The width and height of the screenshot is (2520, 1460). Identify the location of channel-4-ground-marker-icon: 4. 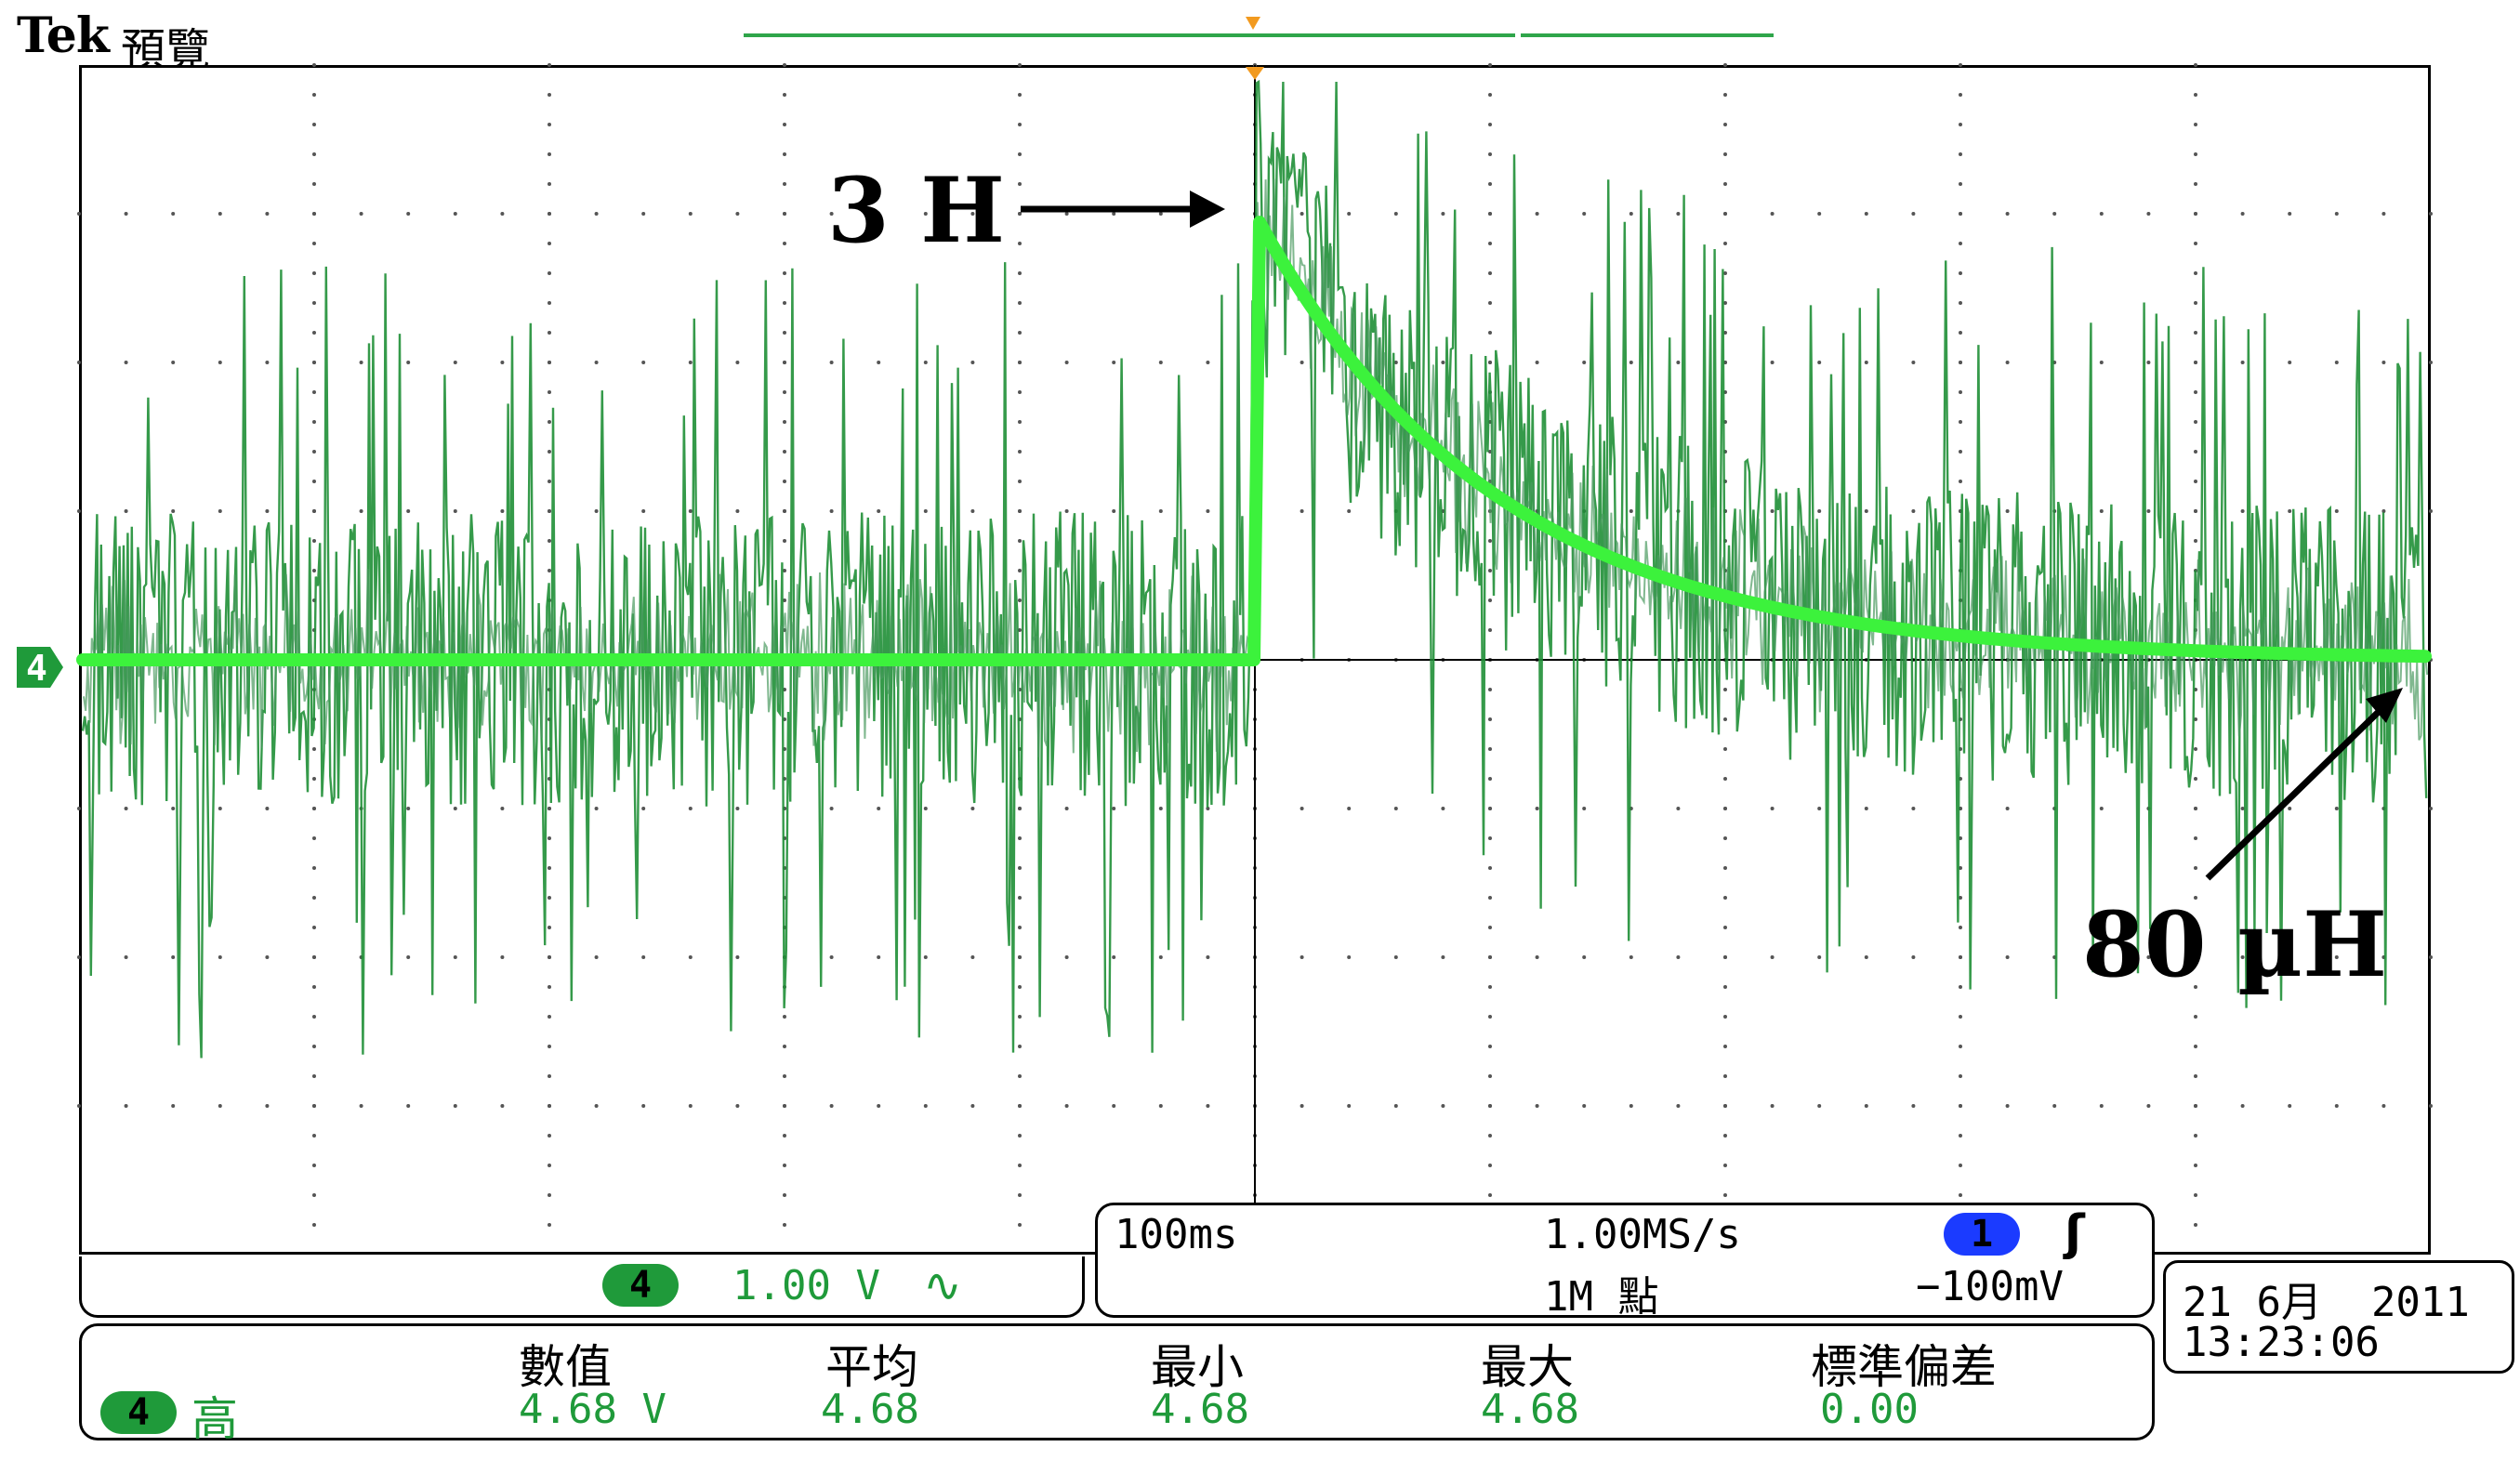
(41, 667).